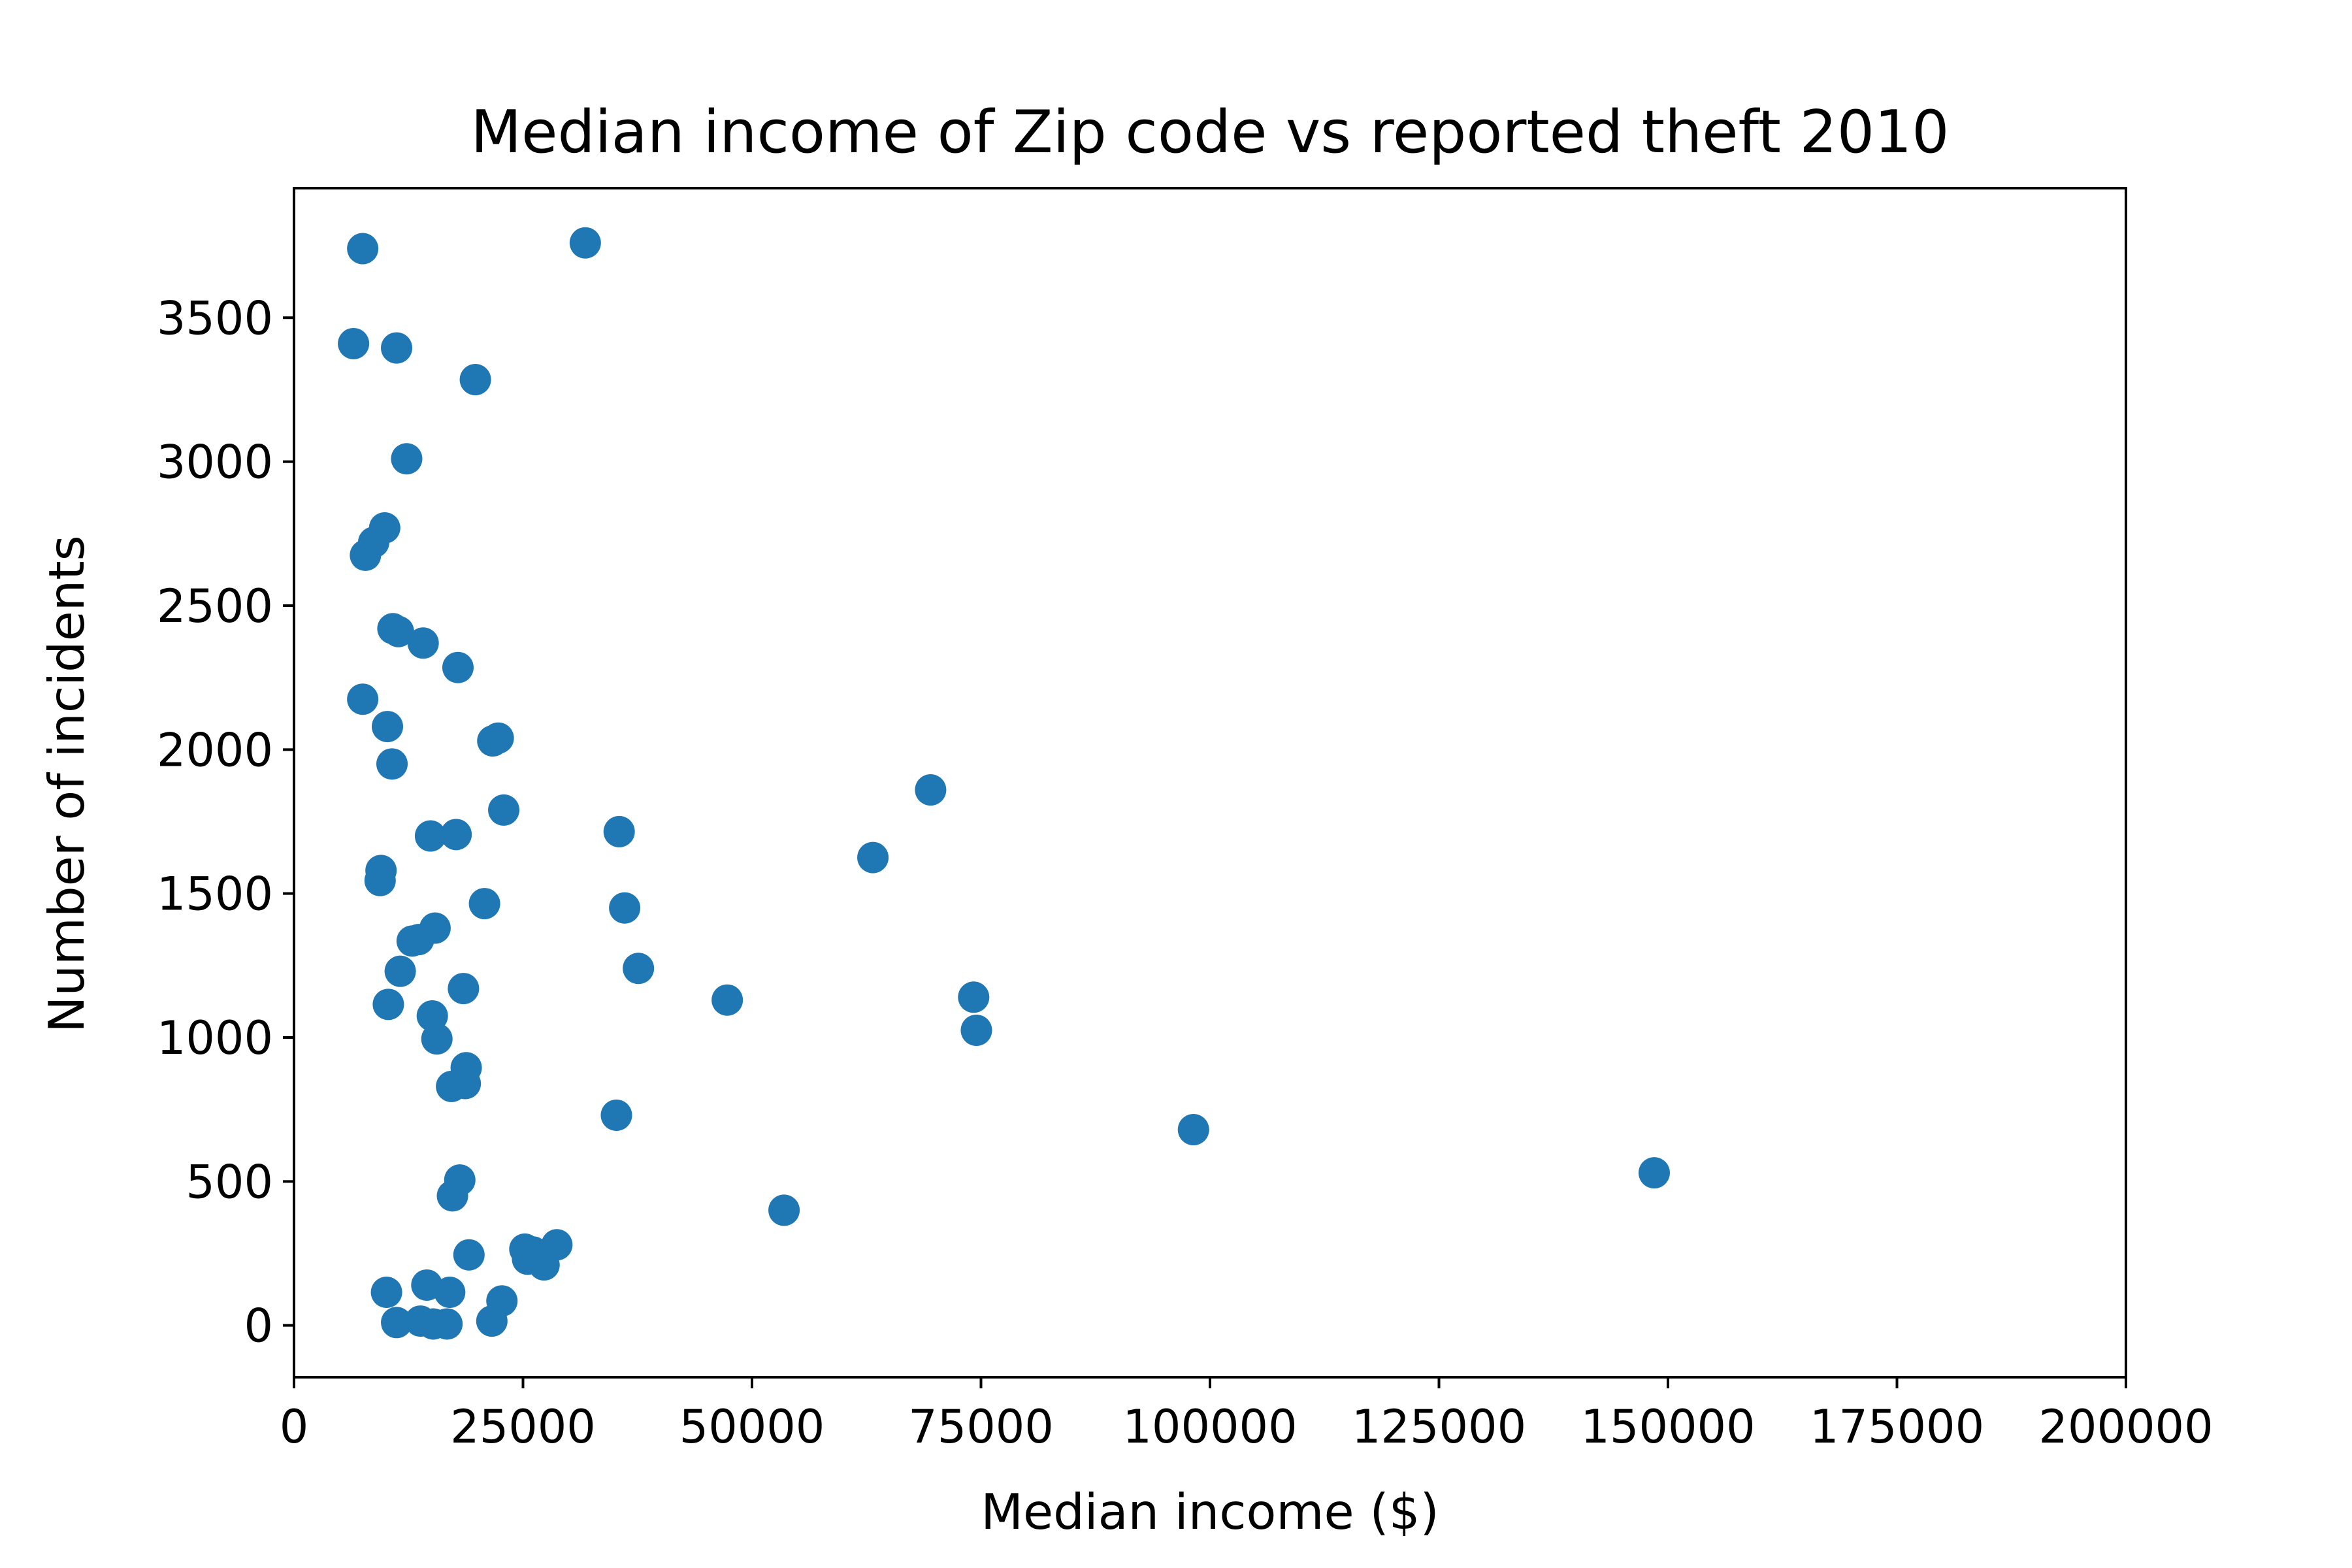 This screenshot has width=2352, height=1568. Describe the element at coordinates (1897, 1427) in the screenshot. I see `x-tick-label-7: 175000` at that location.